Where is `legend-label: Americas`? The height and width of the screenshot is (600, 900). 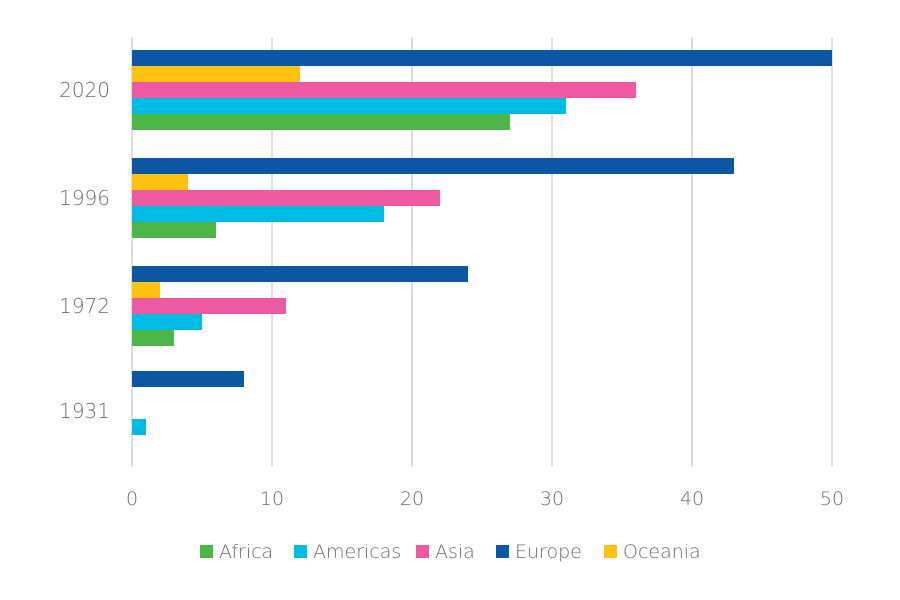
legend-label: Americas is located at coordinates (357, 552).